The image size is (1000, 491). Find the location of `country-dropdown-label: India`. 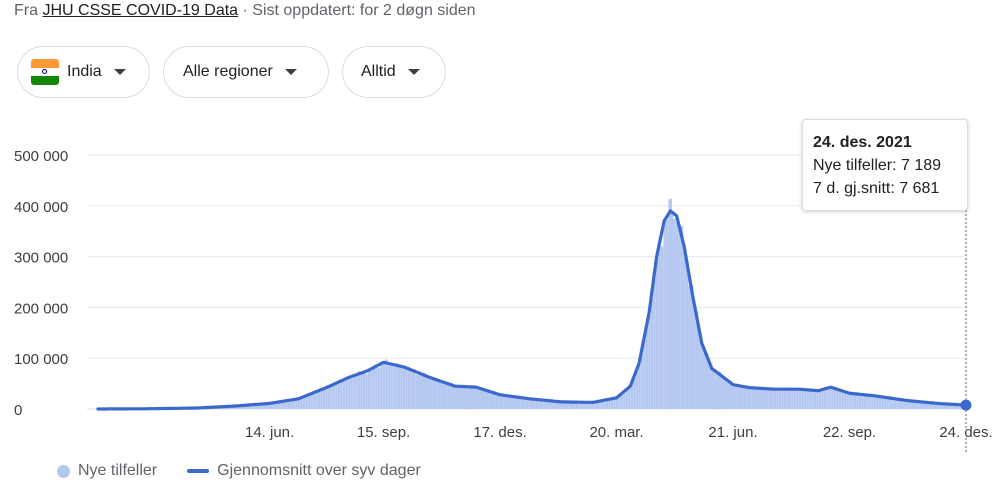

country-dropdown-label: India is located at coordinates (84, 71).